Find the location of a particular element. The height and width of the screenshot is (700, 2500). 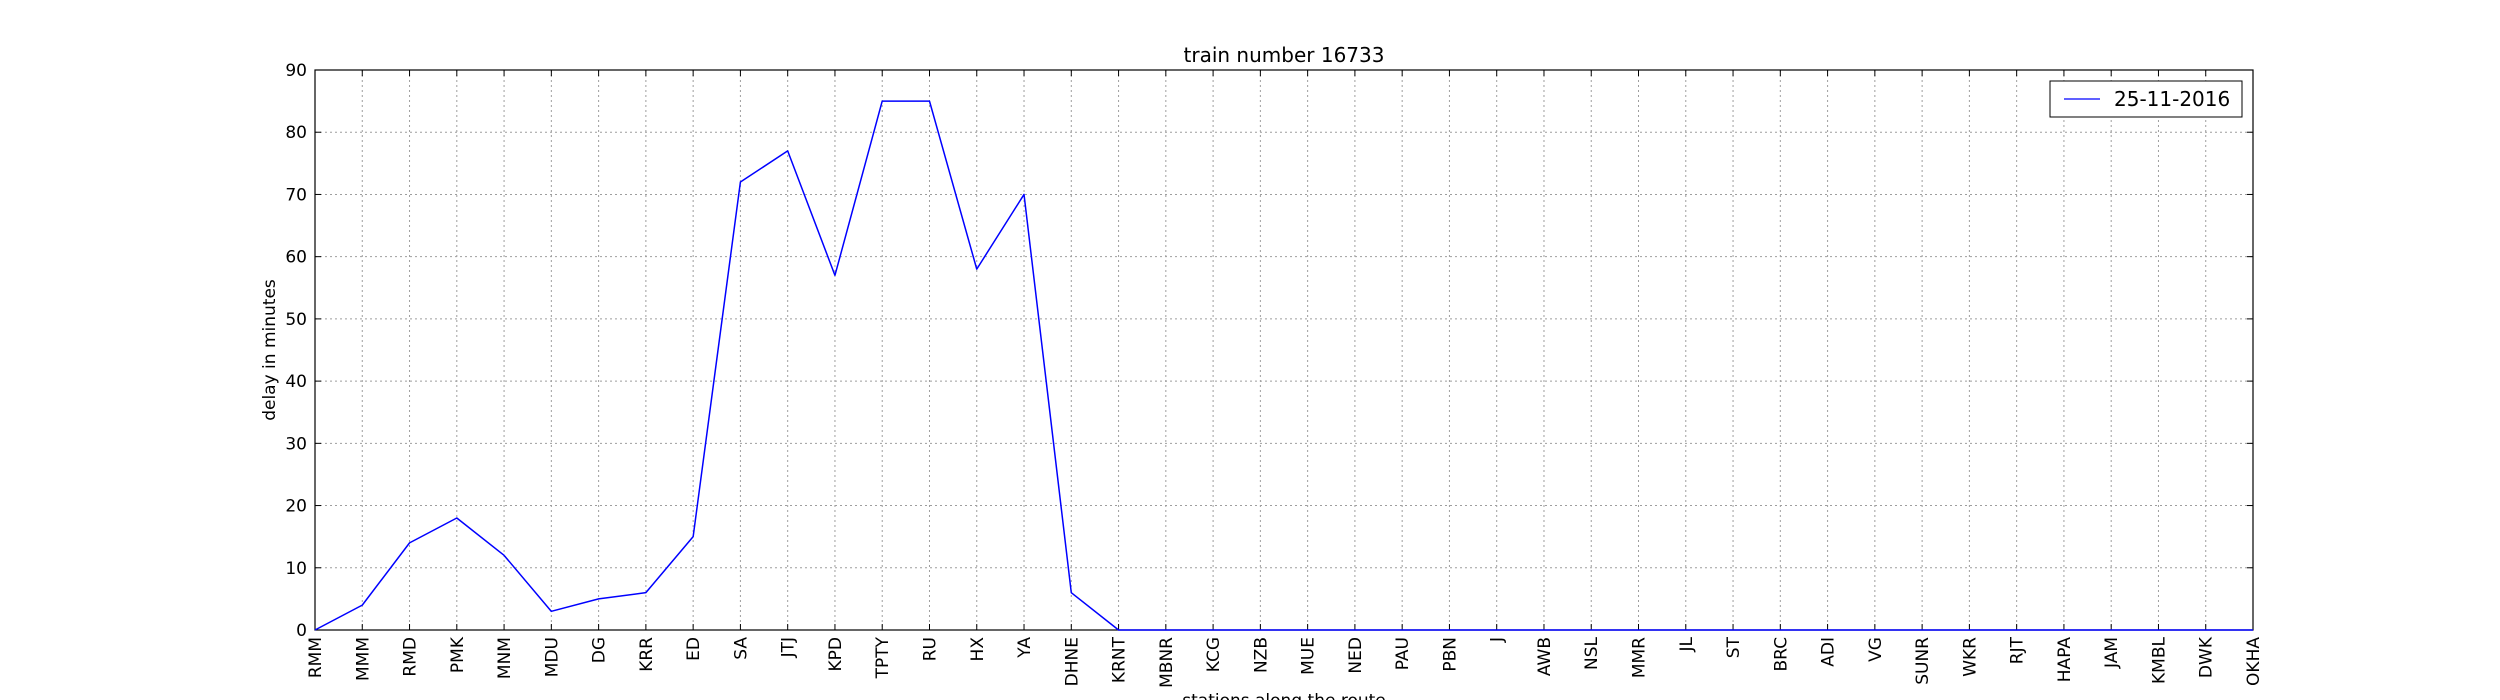

y-tick-label: 10 is located at coordinates (296, 569).